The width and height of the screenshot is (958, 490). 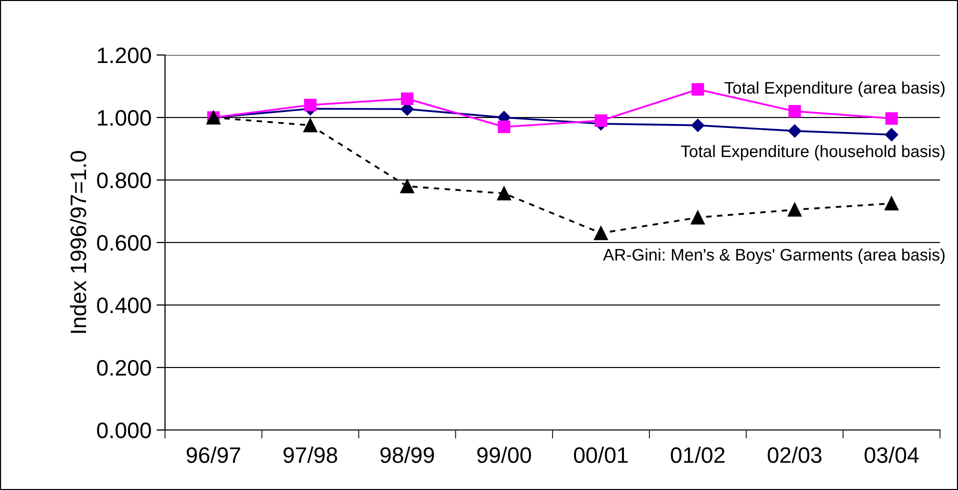 I want to click on series-label: Total Expenditure (area basis), so click(x=834, y=90).